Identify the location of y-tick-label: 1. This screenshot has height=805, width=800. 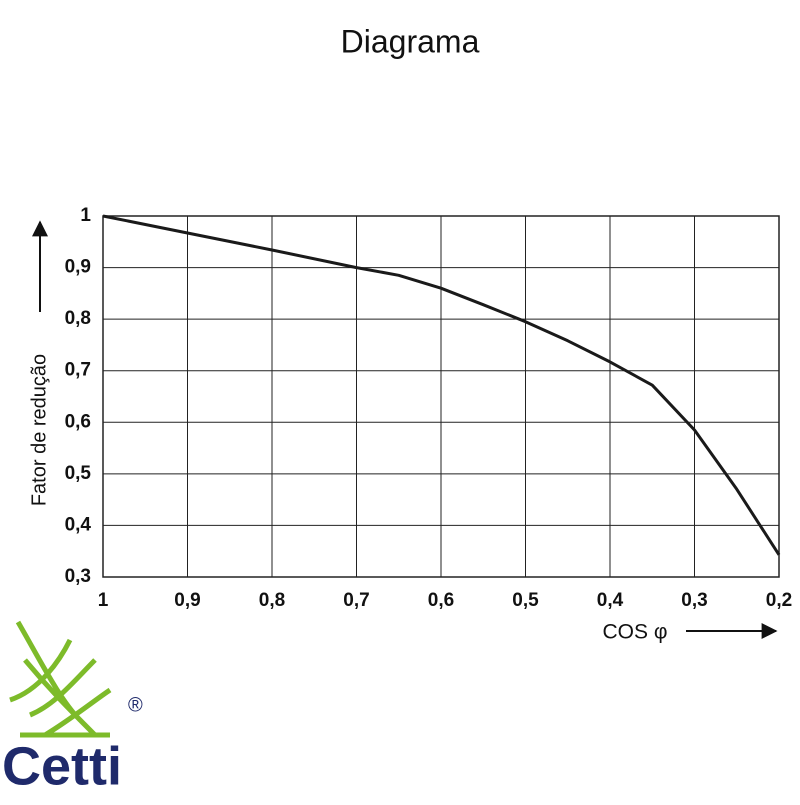
(85, 215).